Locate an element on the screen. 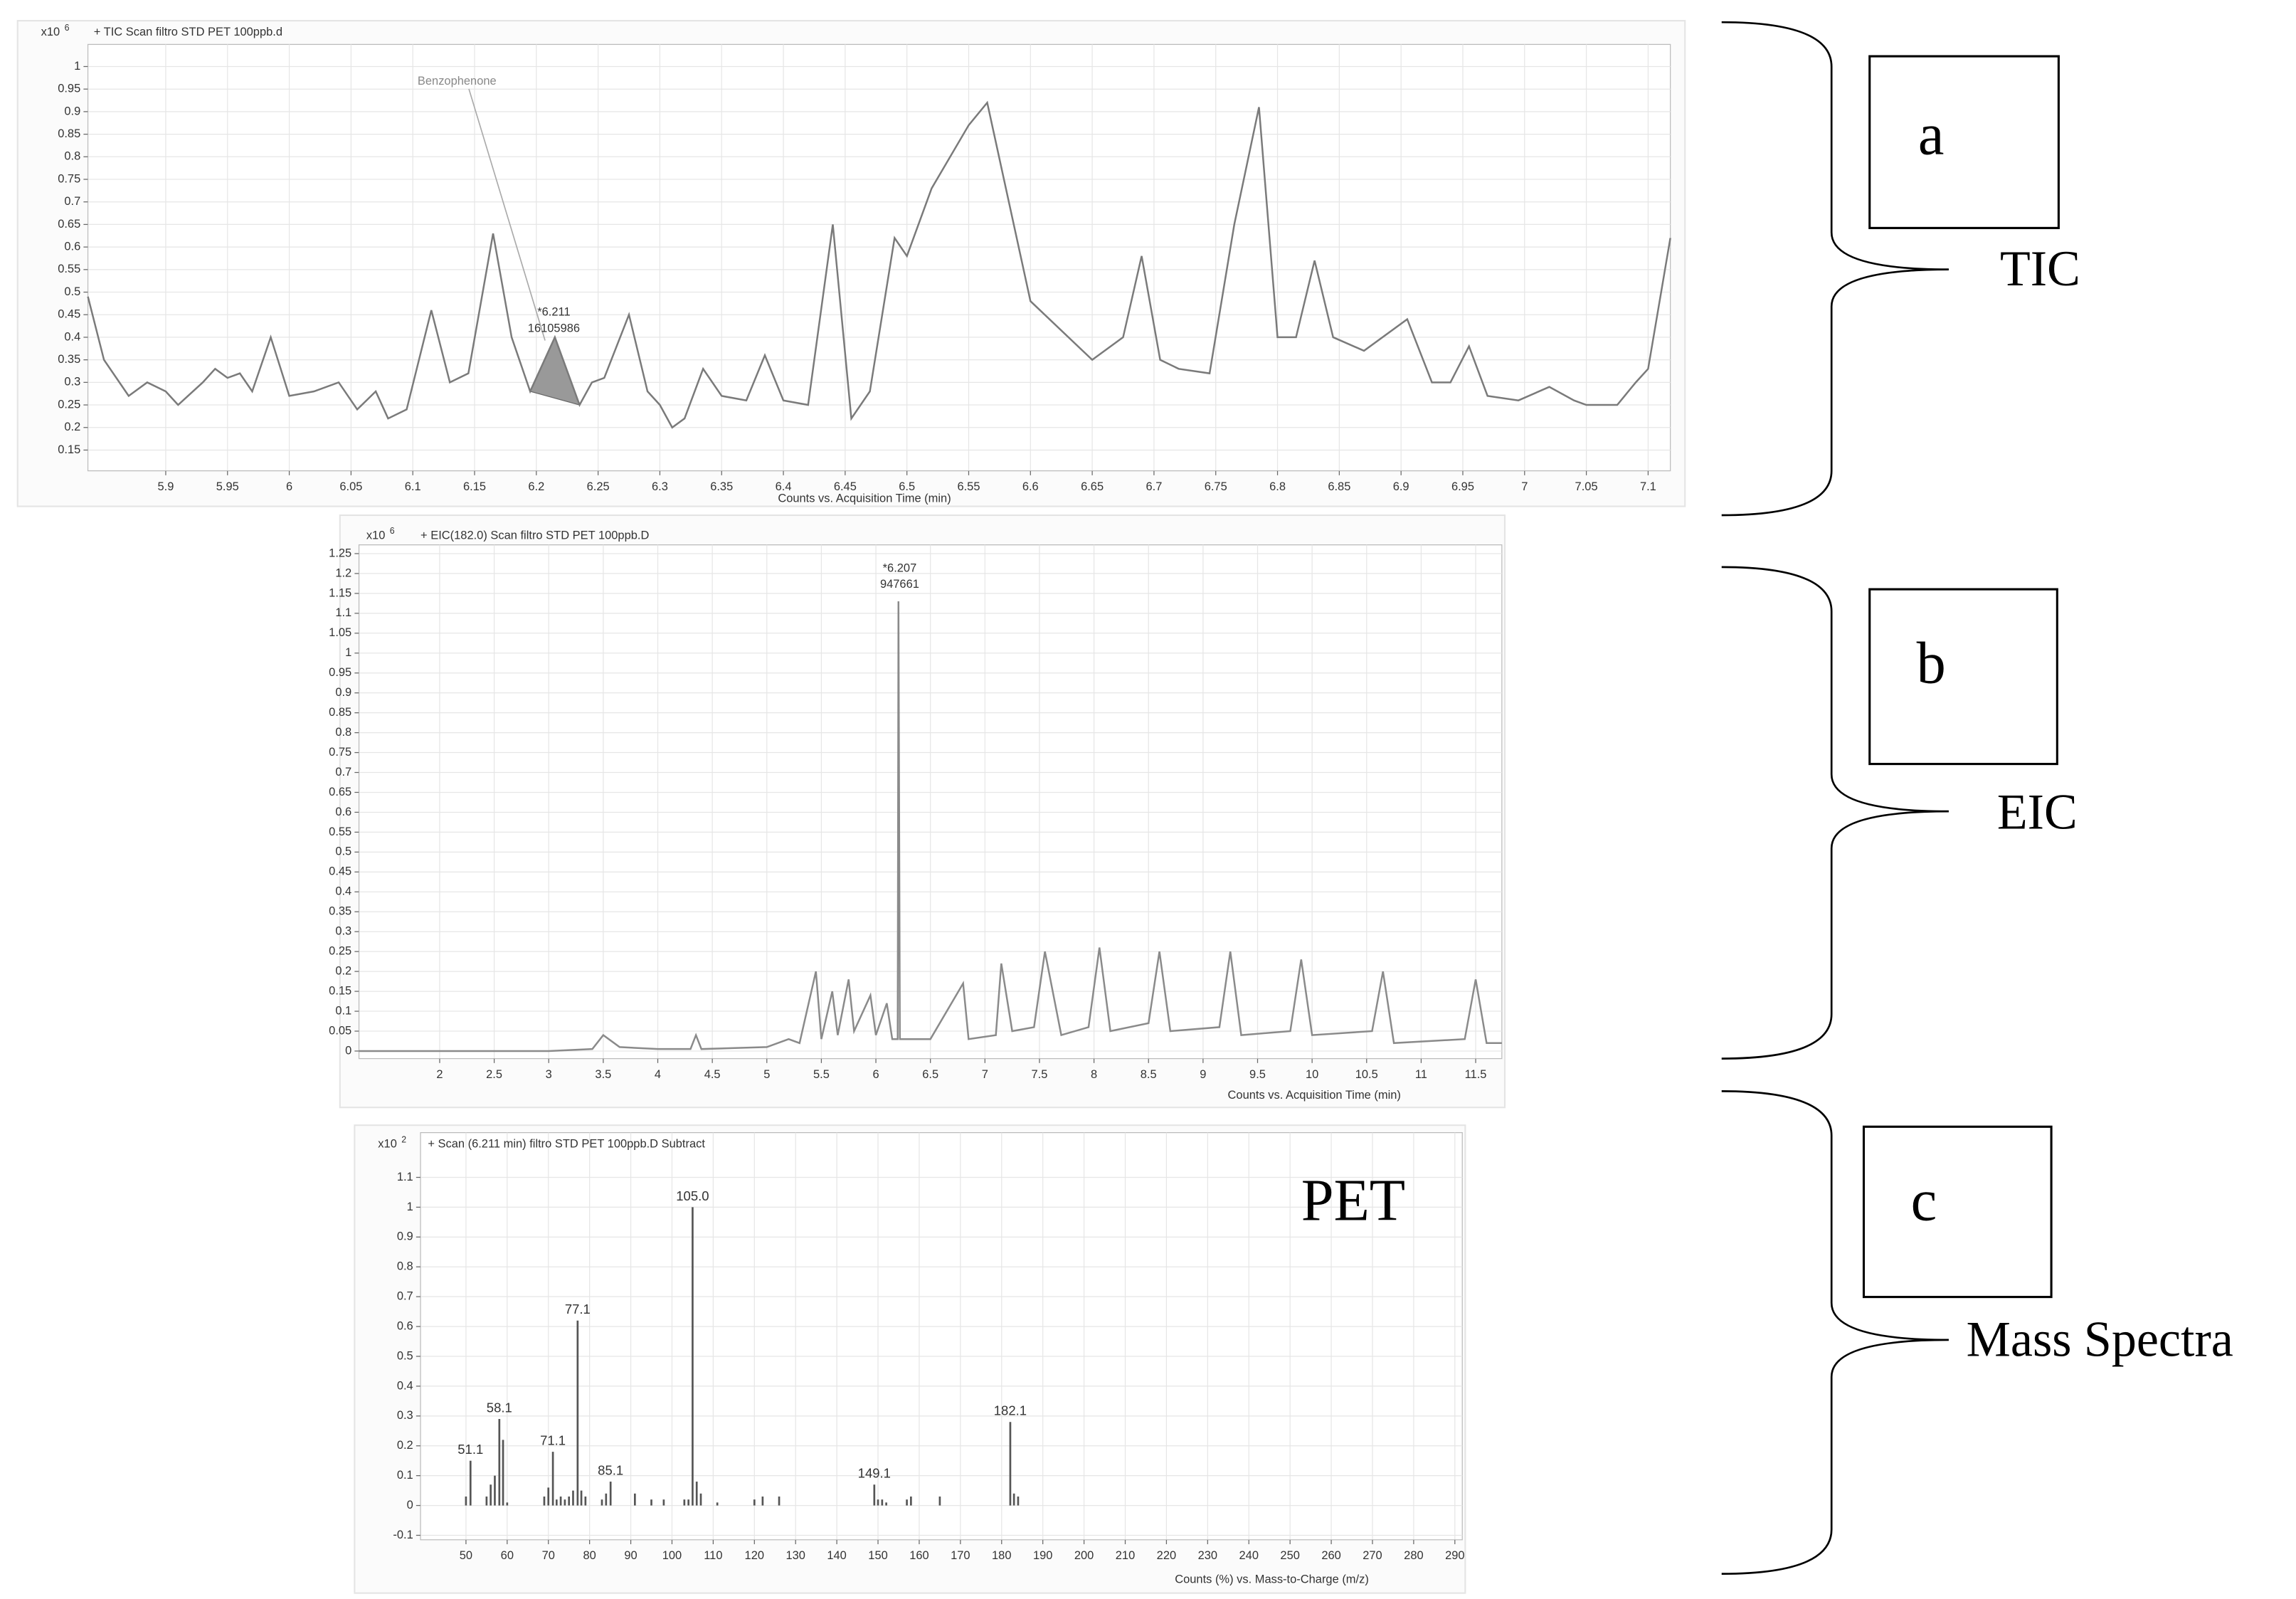  x-tick-label: 4.5 is located at coordinates (712, 1074).